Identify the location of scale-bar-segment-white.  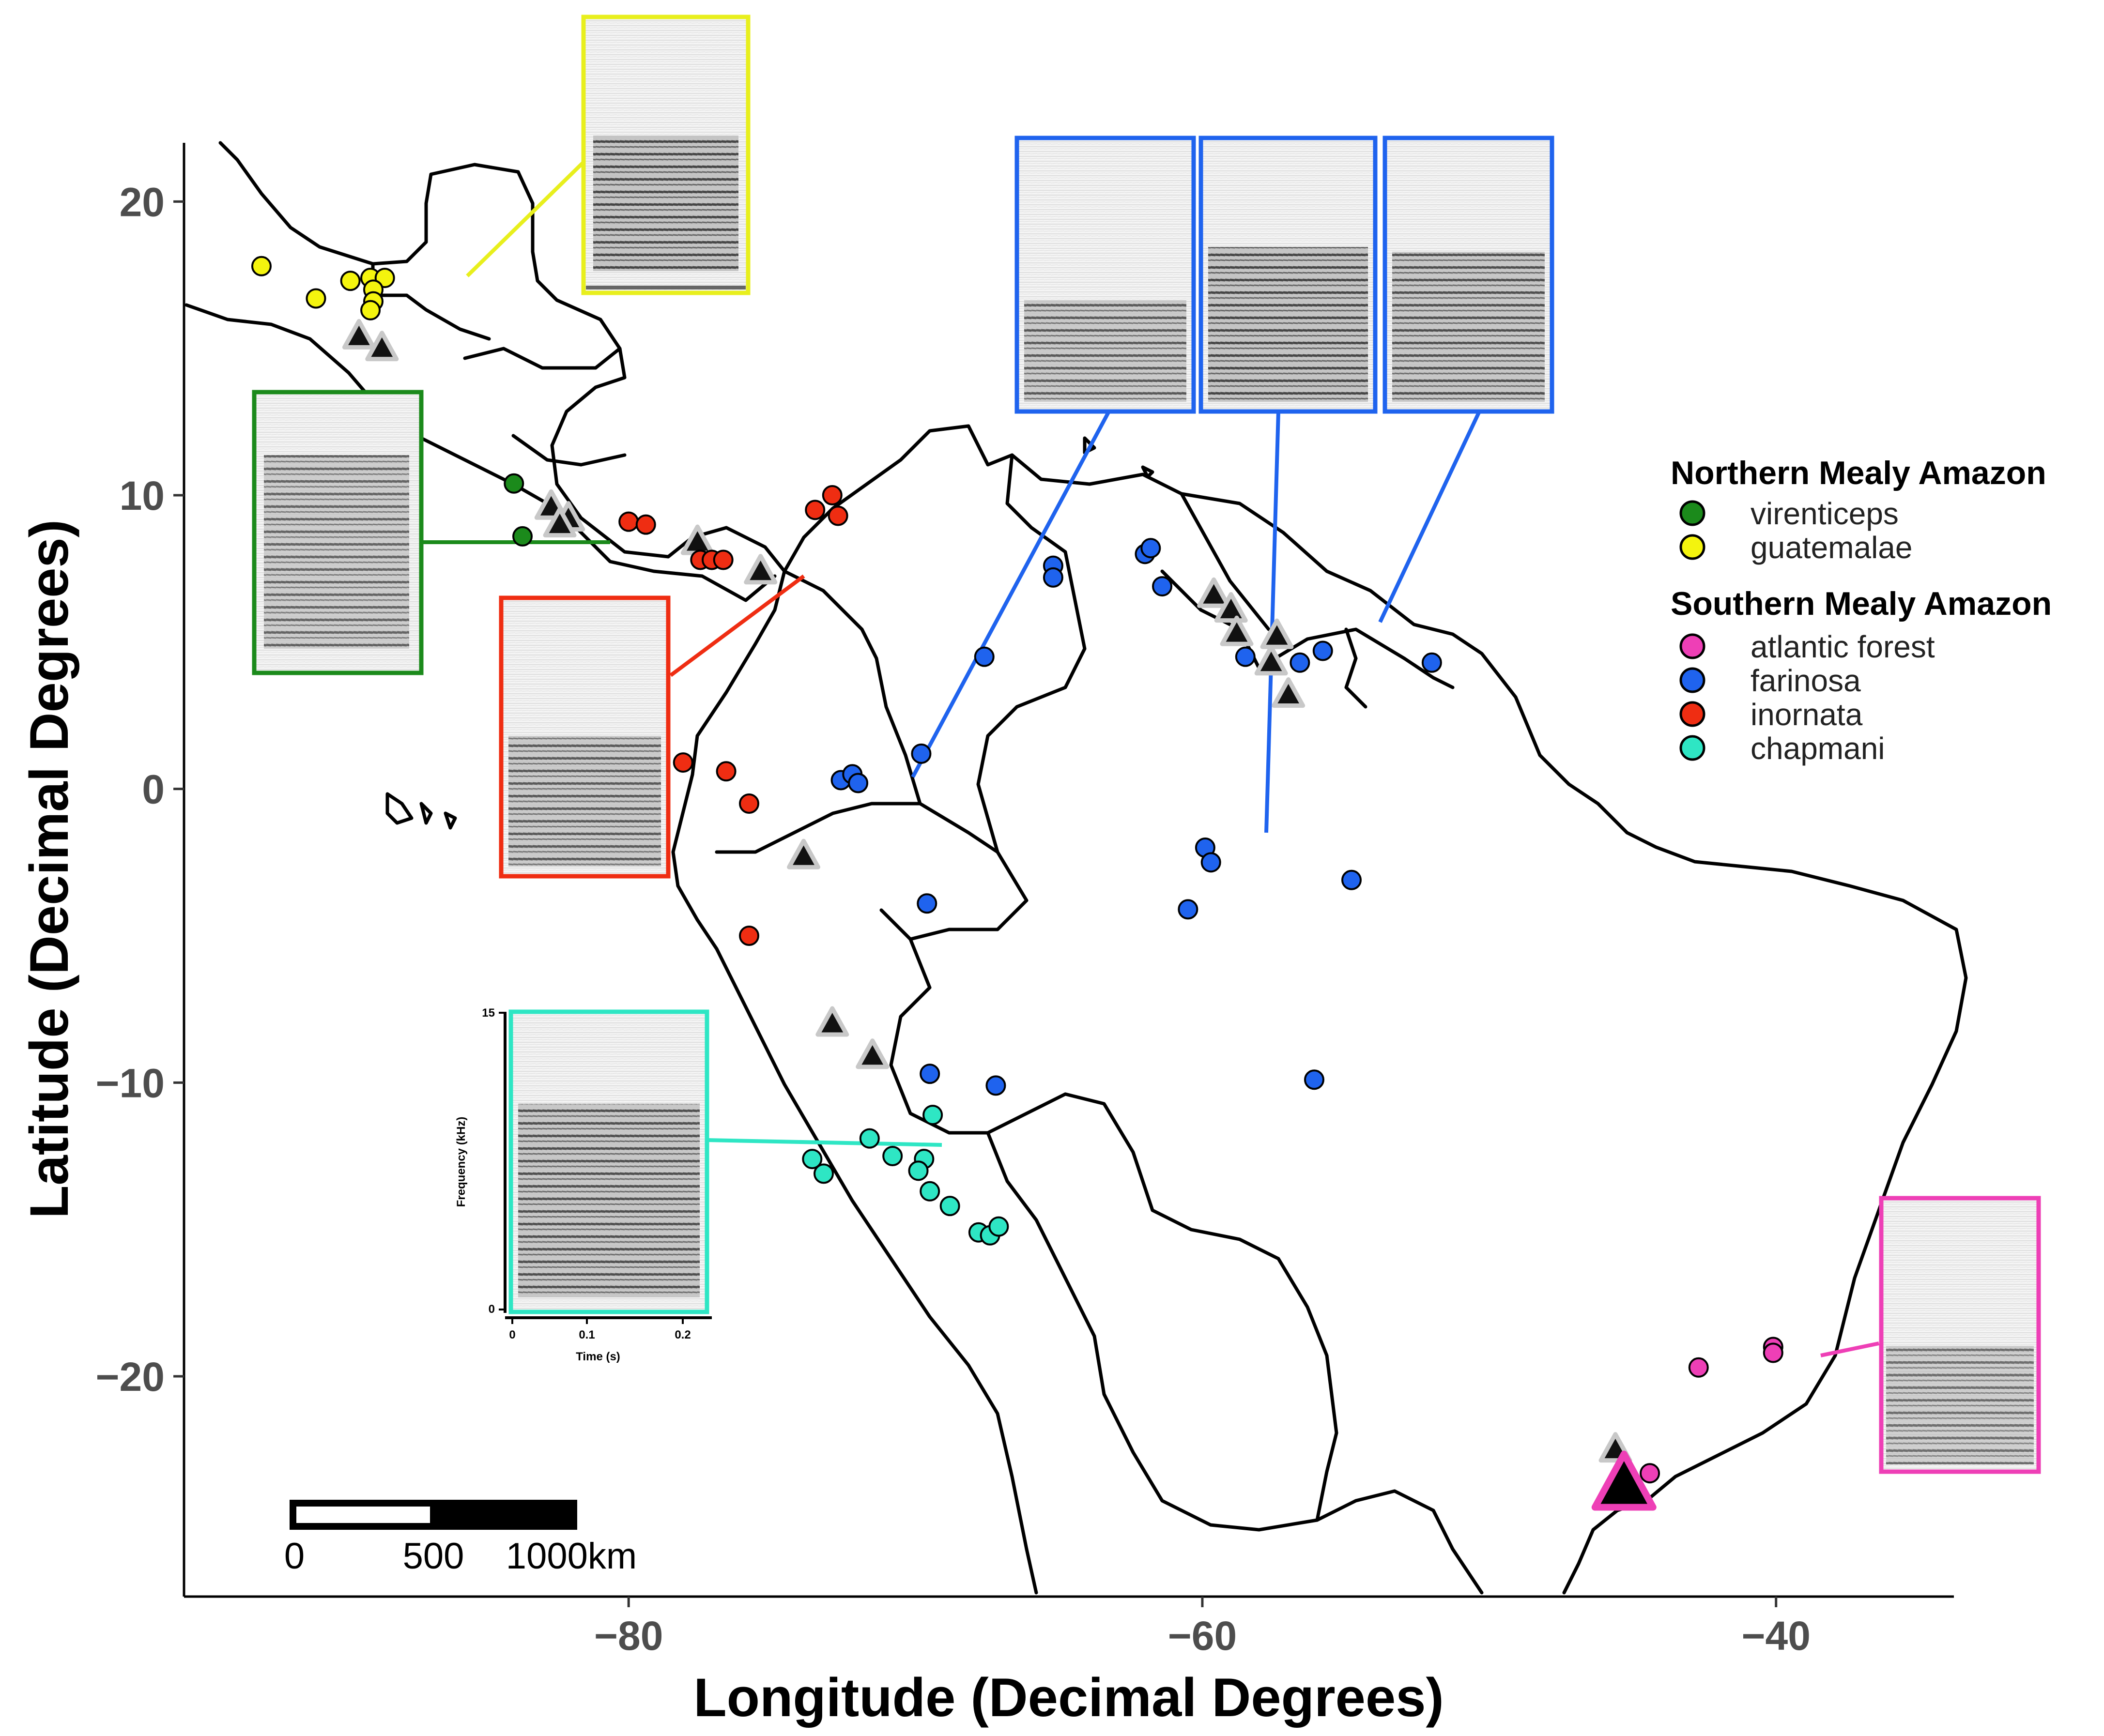
(364, 1515).